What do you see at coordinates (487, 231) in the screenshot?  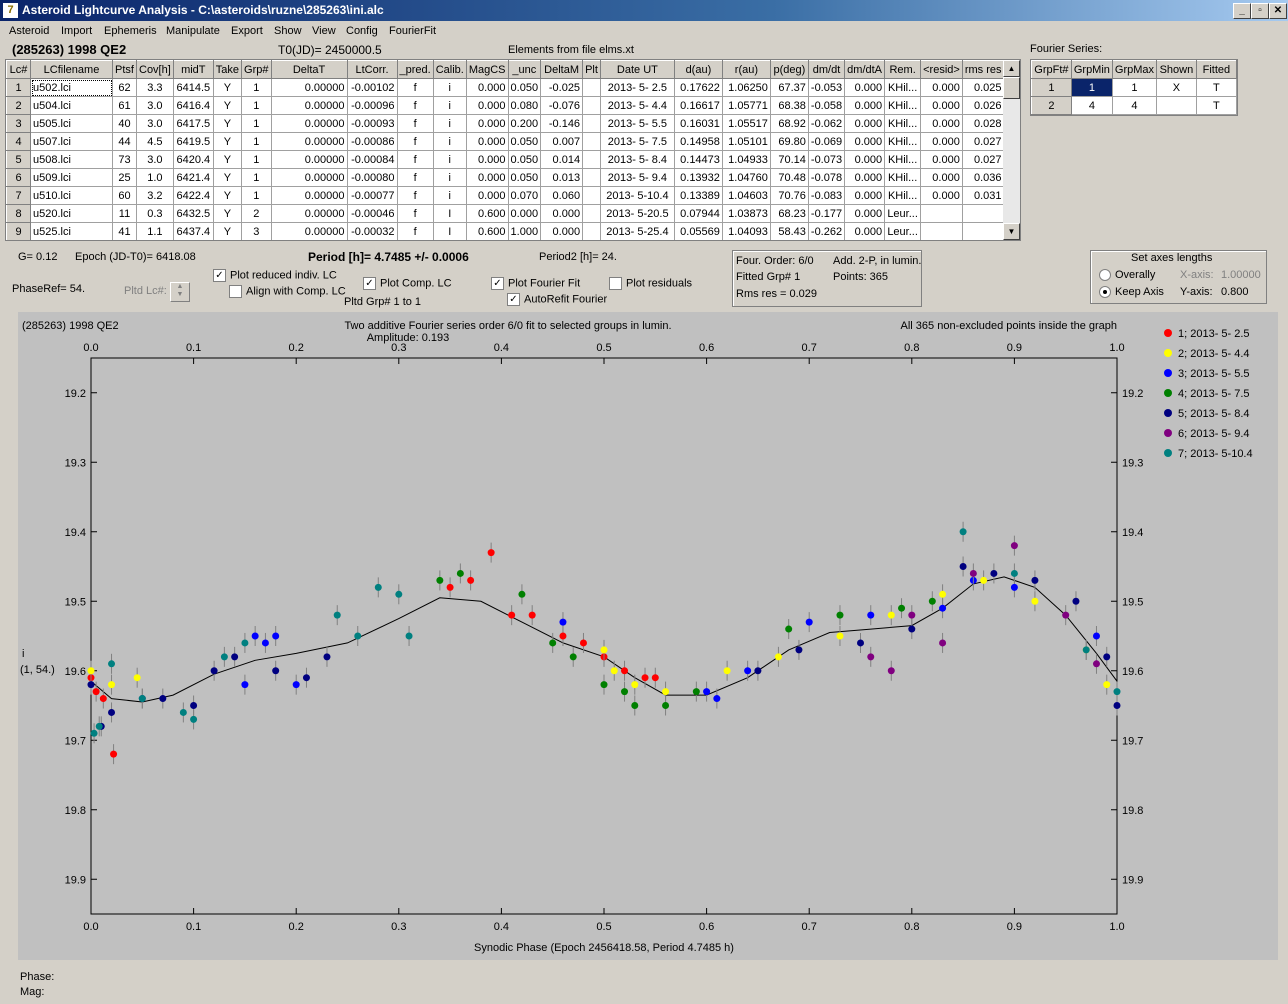 I see `table-cell: 0.600` at bounding box center [487, 231].